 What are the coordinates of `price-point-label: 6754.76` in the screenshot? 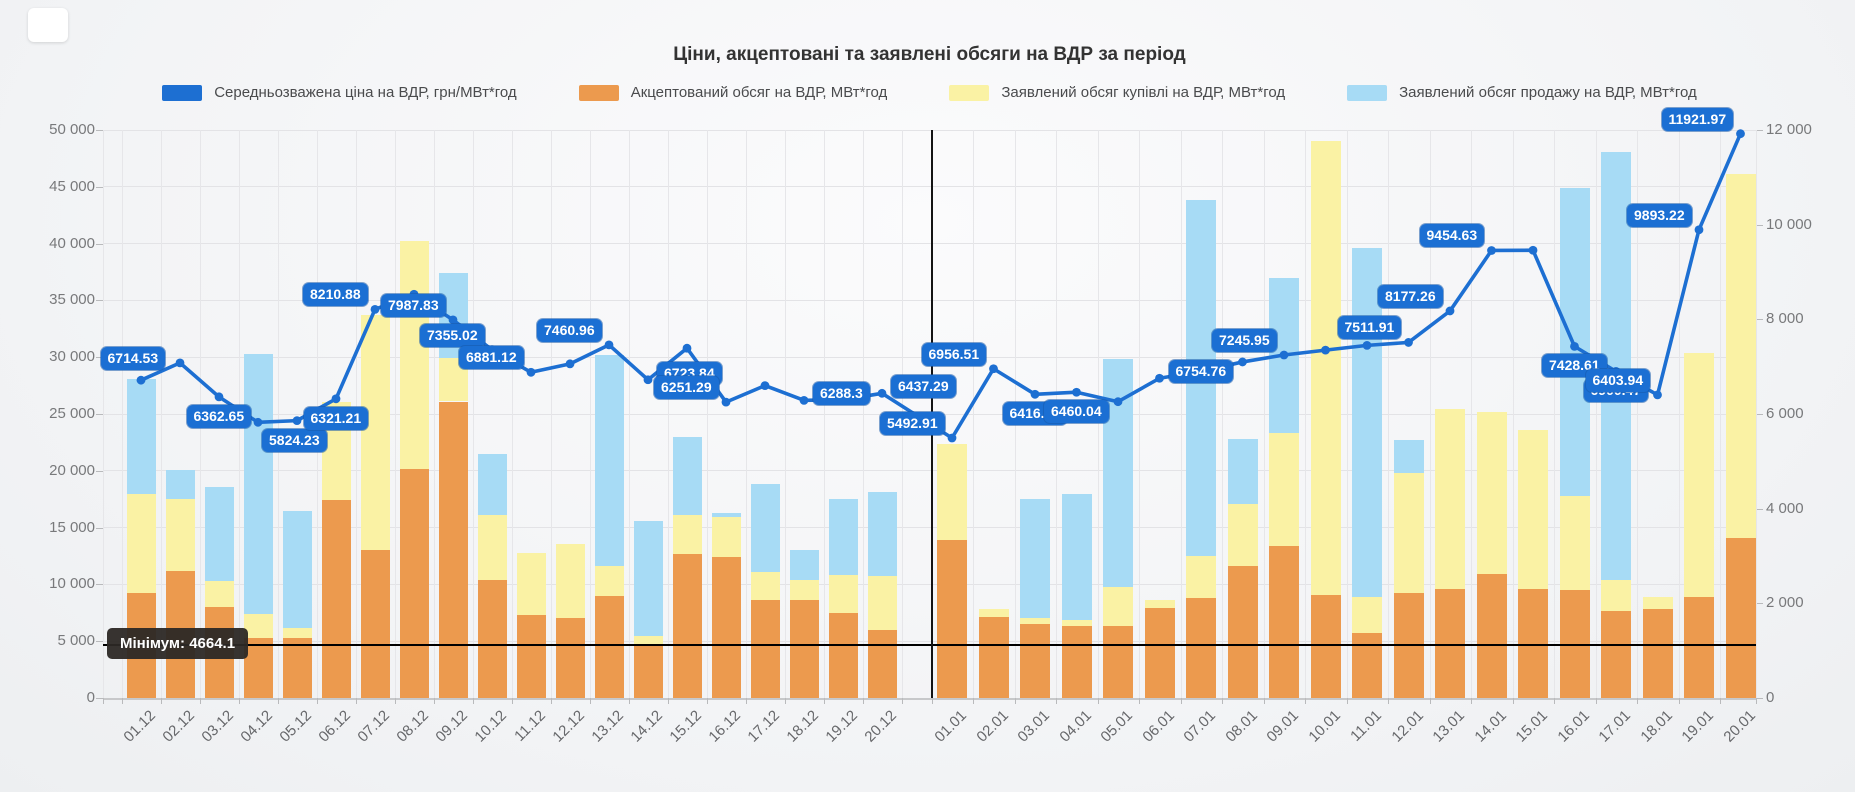 It's located at (1201, 372).